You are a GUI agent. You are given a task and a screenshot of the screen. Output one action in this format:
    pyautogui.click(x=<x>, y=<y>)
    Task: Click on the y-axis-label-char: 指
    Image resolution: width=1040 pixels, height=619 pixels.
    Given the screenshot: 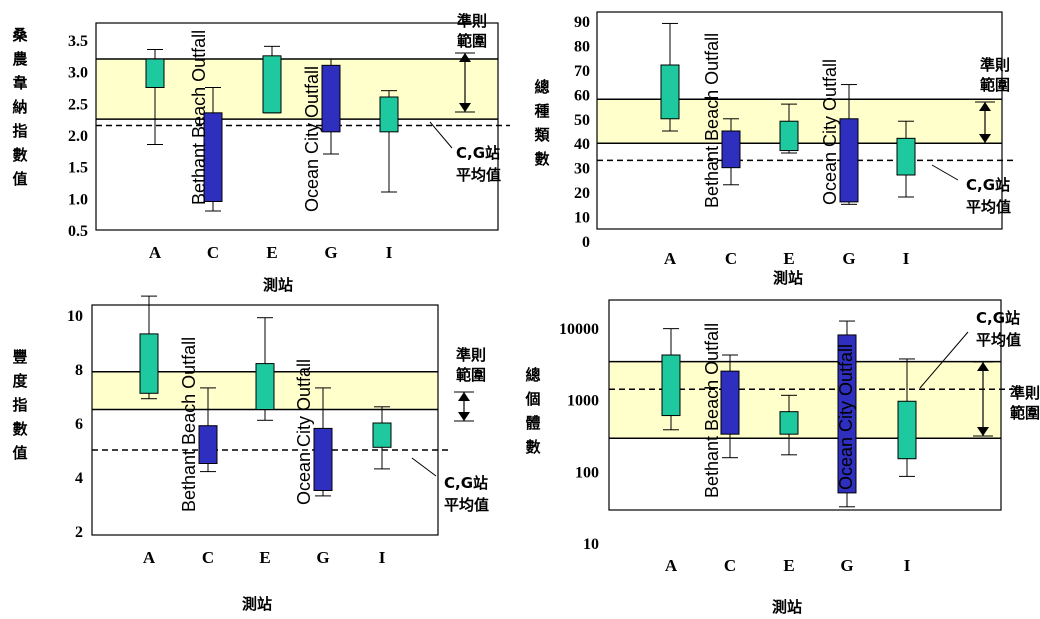 What is the action you would take?
    pyautogui.click(x=19, y=131)
    